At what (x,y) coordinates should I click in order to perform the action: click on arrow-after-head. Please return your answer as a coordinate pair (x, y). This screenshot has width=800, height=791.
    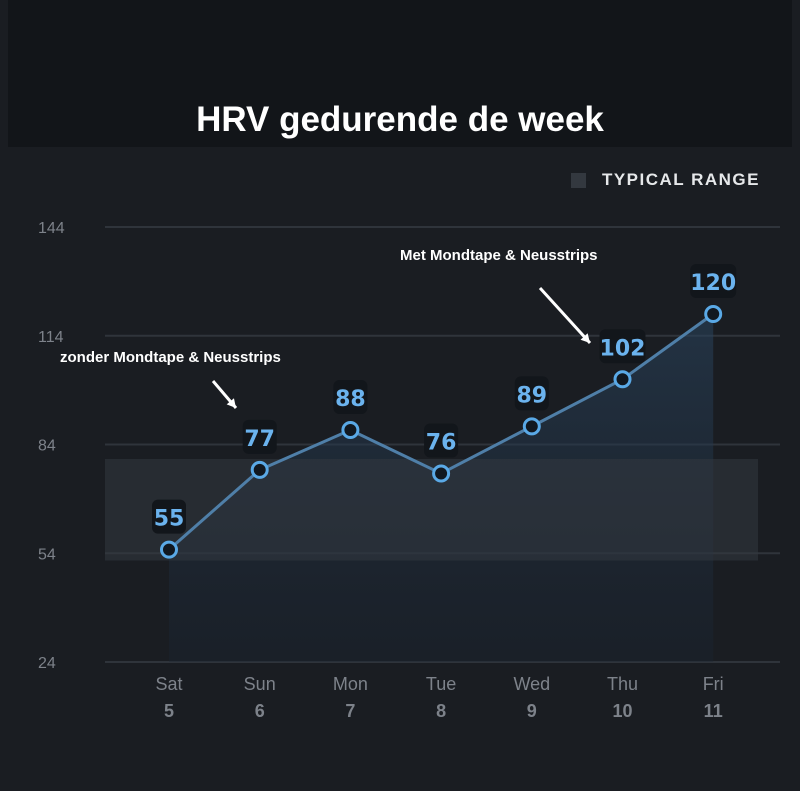
    Looking at the image, I should click on (585, 338).